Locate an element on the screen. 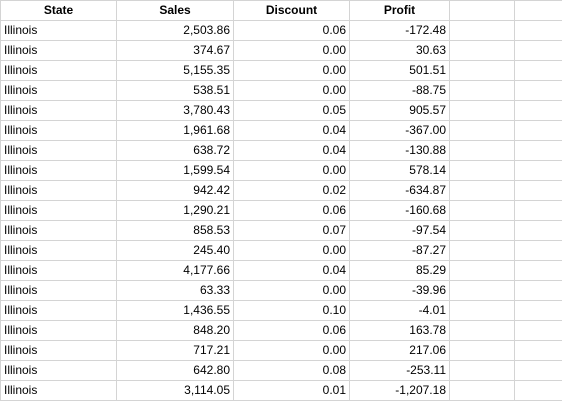 The height and width of the screenshot is (412, 562). discount-cell: 0.04 is located at coordinates (291, 150).